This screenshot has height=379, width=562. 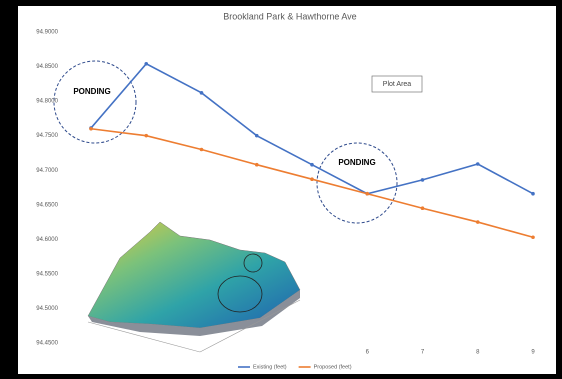 What do you see at coordinates (423, 353) in the screenshot?
I see `x-tick-label: 7` at bounding box center [423, 353].